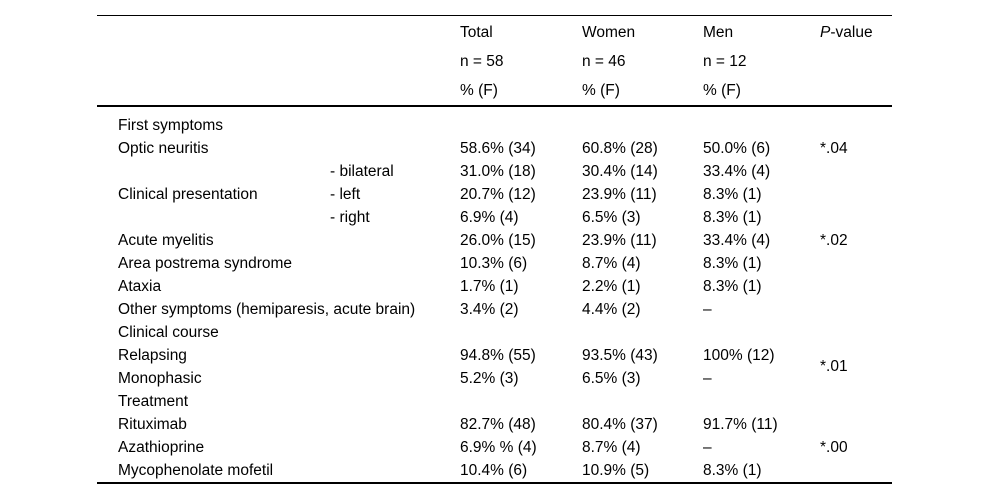  I want to click on cell-label: Area postrema syndrome, so click(205, 263).